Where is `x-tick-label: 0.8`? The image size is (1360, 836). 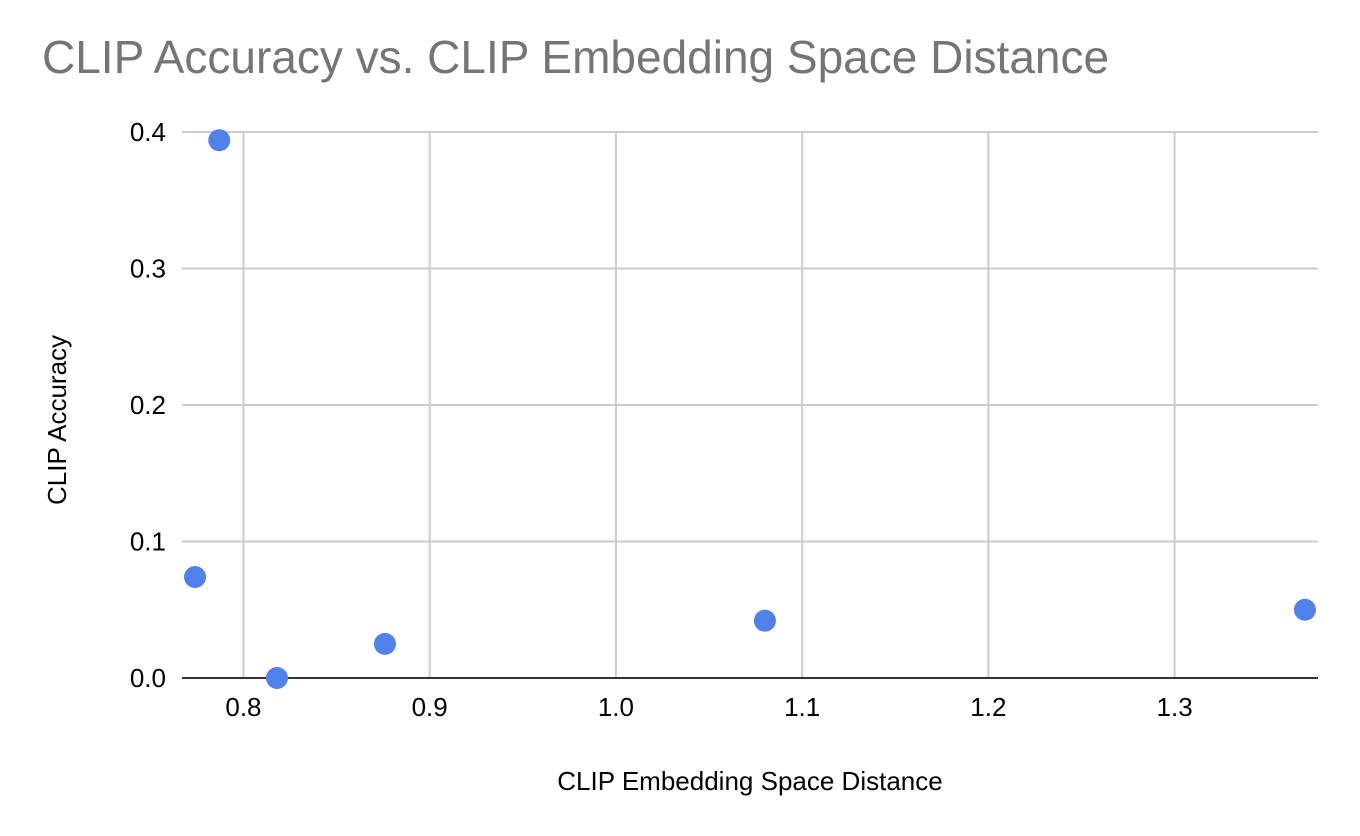 x-tick-label: 0.8 is located at coordinates (243, 707).